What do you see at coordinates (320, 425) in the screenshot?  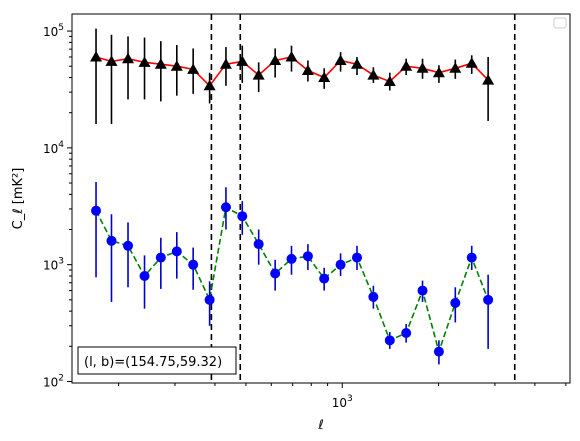 I see `x-axis-label: ℓ` at bounding box center [320, 425].